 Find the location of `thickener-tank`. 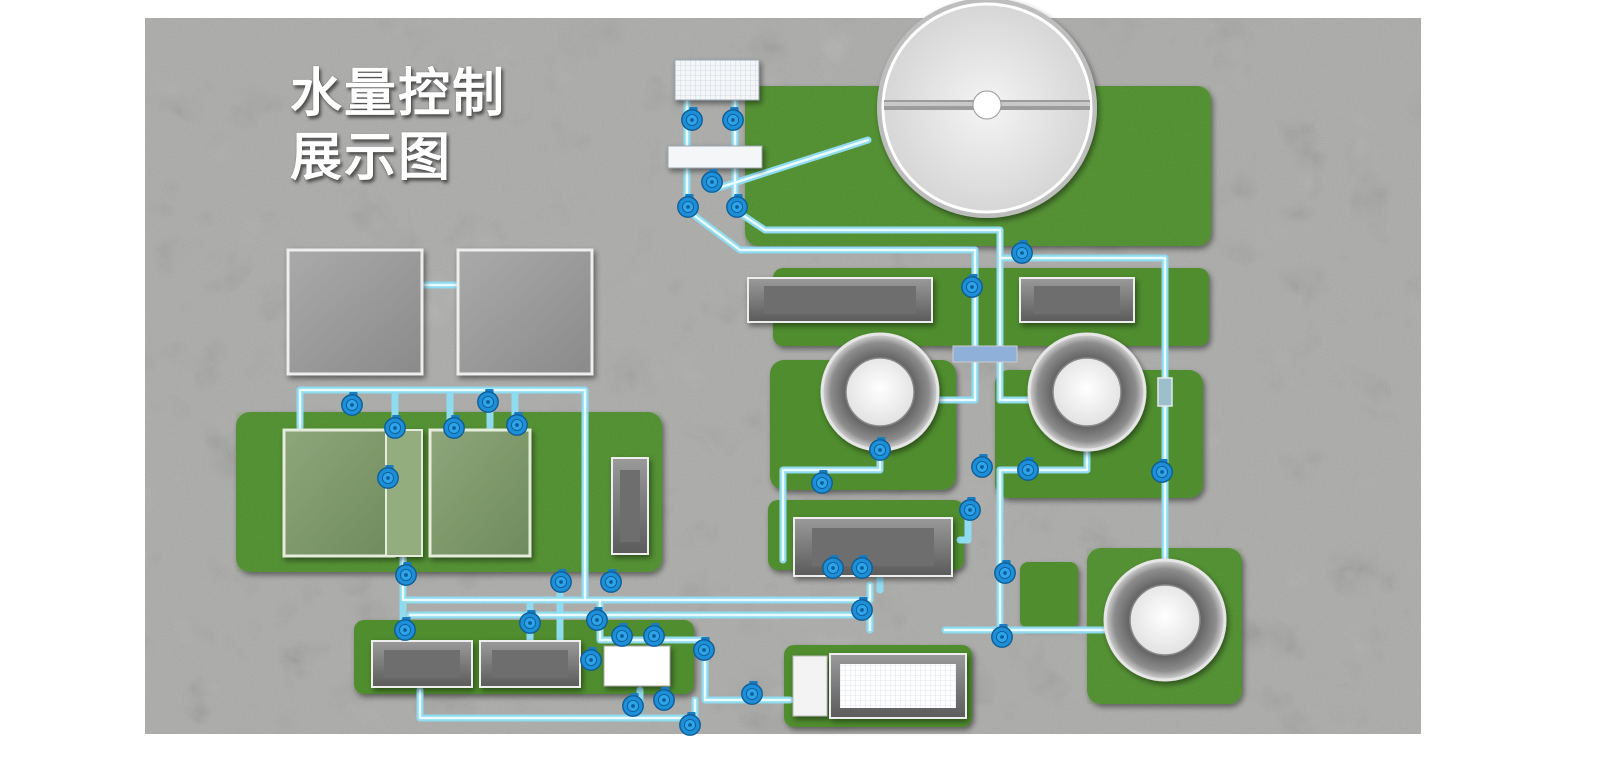

thickener-tank is located at coordinates (987, 109).